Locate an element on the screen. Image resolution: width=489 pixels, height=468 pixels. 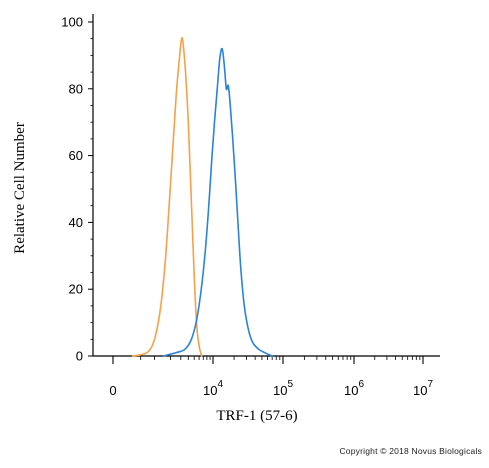
y-tick-label: 40 is located at coordinates (76, 222).